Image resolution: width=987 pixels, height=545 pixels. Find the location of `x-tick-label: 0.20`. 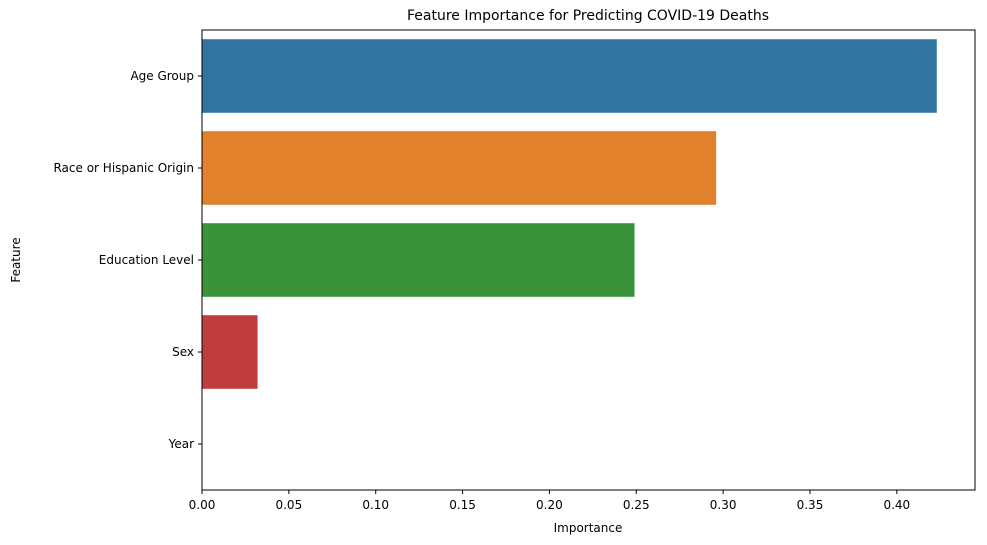

x-tick-label: 0.20 is located at coordinates (549, 505).